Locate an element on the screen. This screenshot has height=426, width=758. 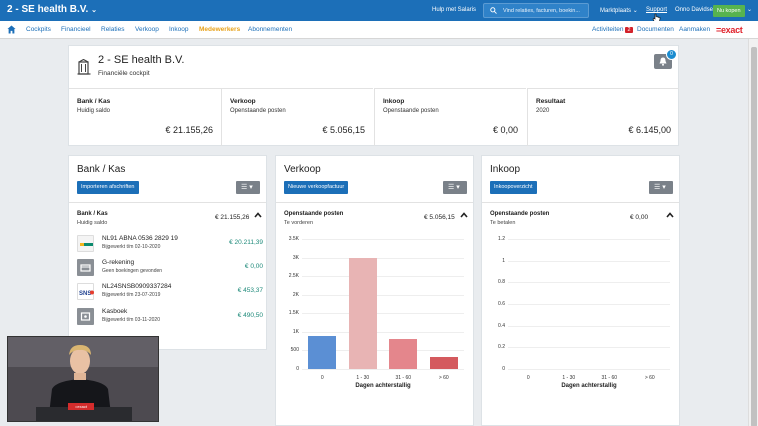
create-link: Aanmaken is located at coordinates (695, 29).